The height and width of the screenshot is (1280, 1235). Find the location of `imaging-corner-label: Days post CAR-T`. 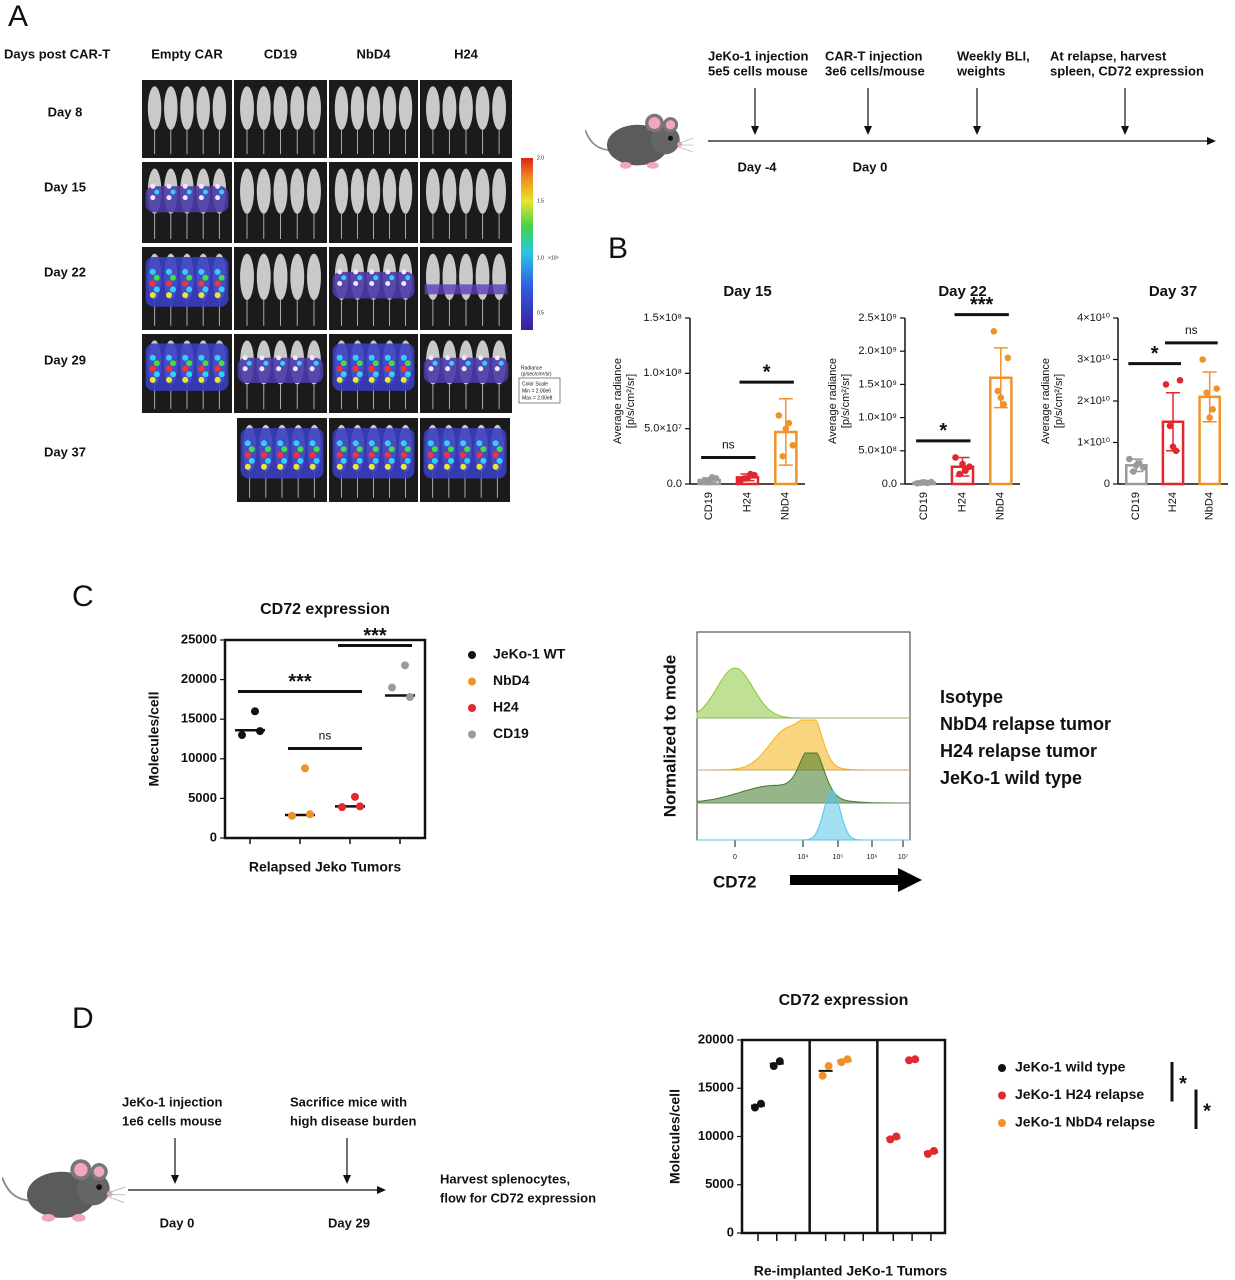

imaging-corner-label: Days post CAR-T is located at coordinates (57, 53).